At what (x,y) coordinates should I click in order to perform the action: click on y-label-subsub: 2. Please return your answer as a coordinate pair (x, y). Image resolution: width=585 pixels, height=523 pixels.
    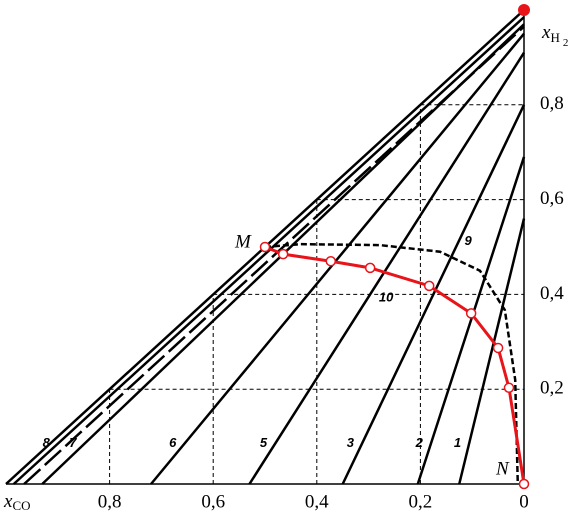
    Looking at the image, I should click on (566, 43).